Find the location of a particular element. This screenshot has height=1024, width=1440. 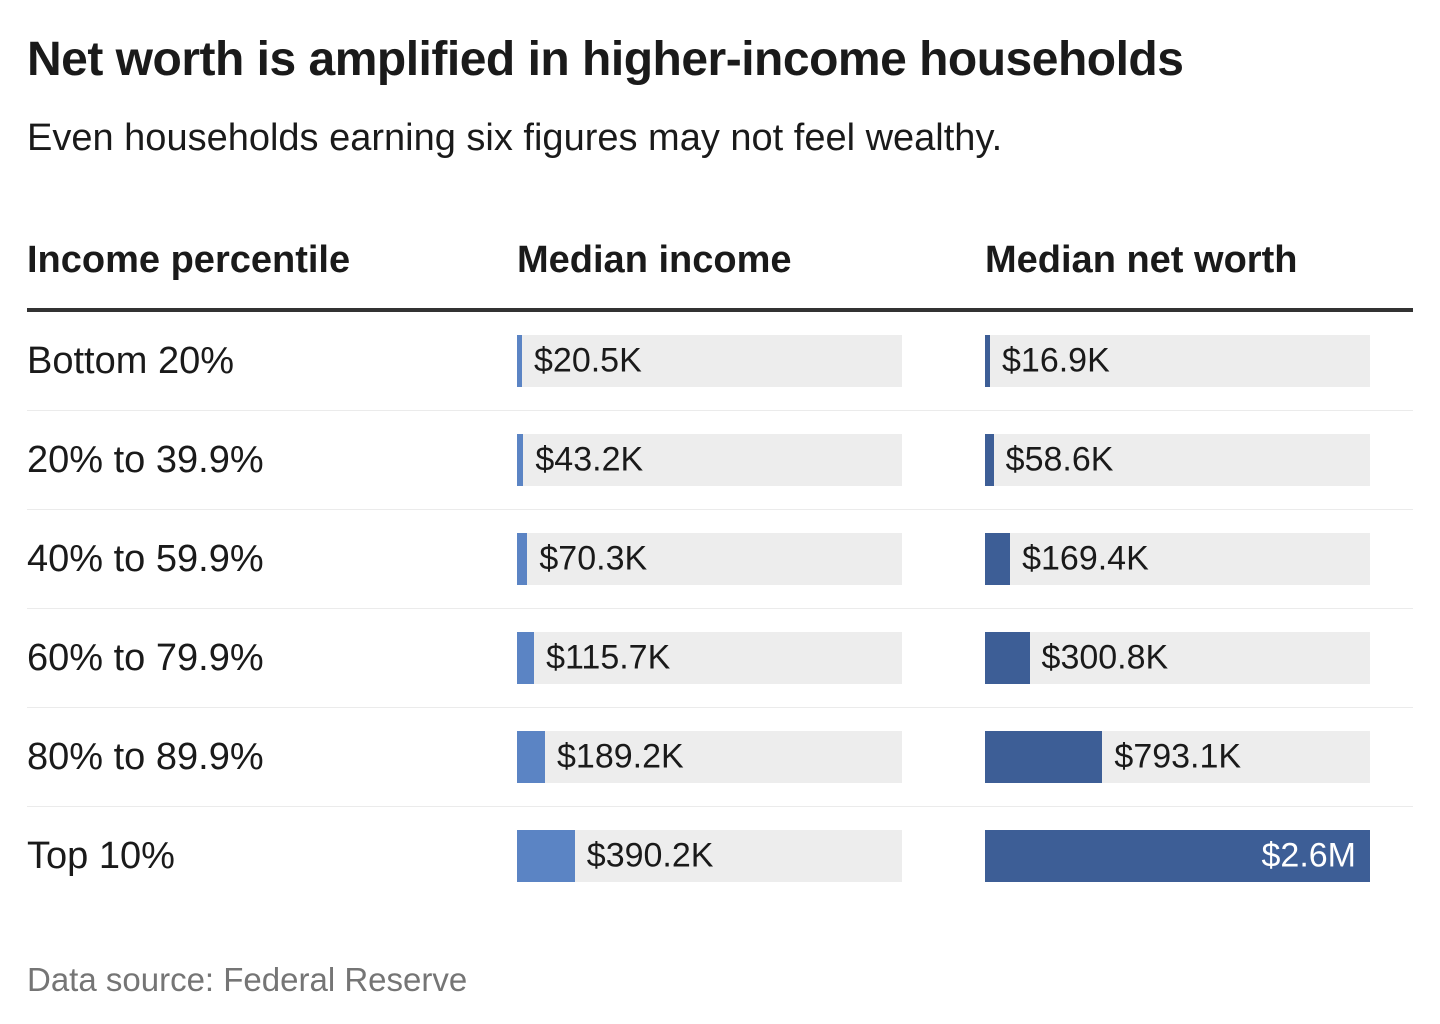

net-worth-value-label: $300.8K is located at coordinates (1105, 657).